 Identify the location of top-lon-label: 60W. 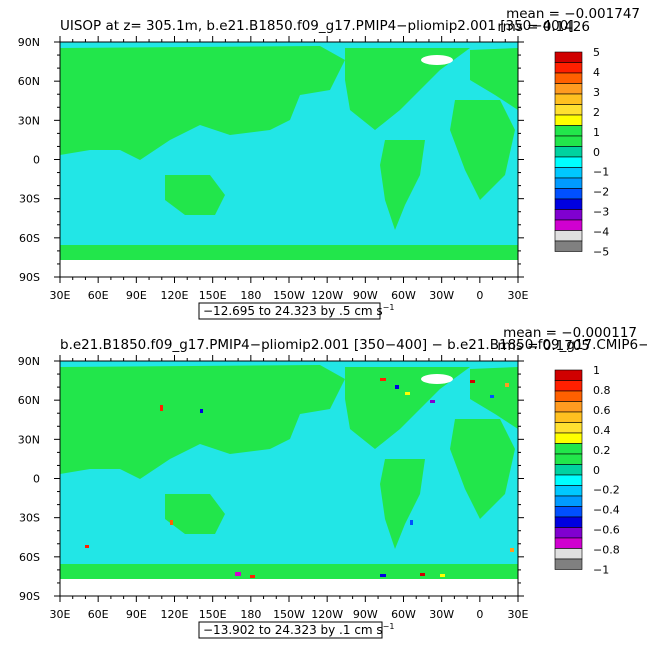
(403, 295).